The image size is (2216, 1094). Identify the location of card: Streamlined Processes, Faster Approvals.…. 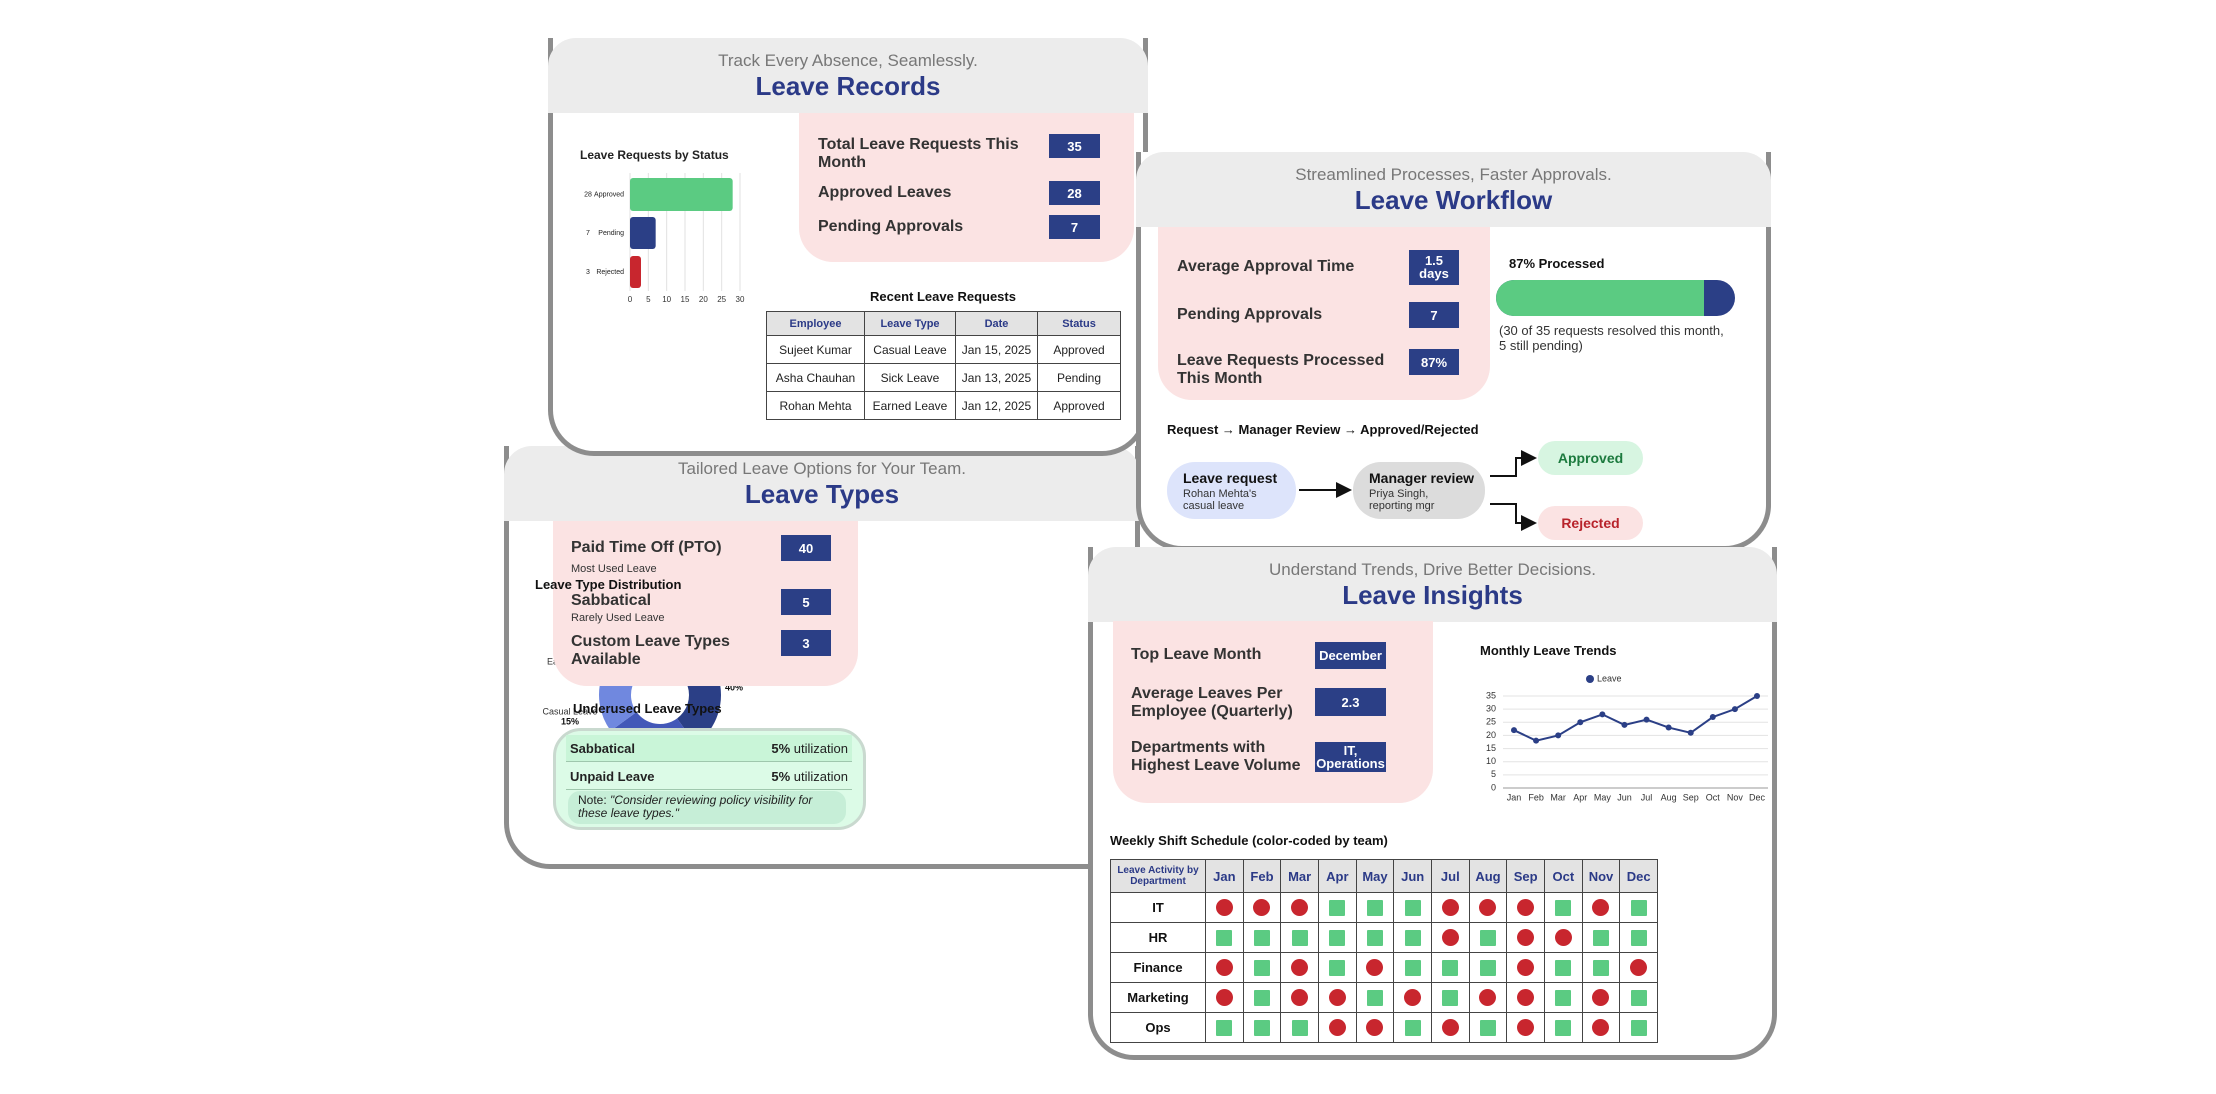
(1453, 351).